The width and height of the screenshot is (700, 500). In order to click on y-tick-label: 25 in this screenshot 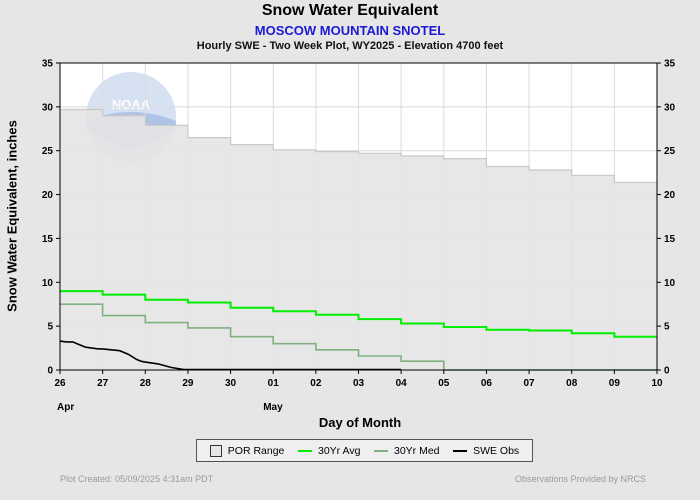, I will do `click(48, 151)`.